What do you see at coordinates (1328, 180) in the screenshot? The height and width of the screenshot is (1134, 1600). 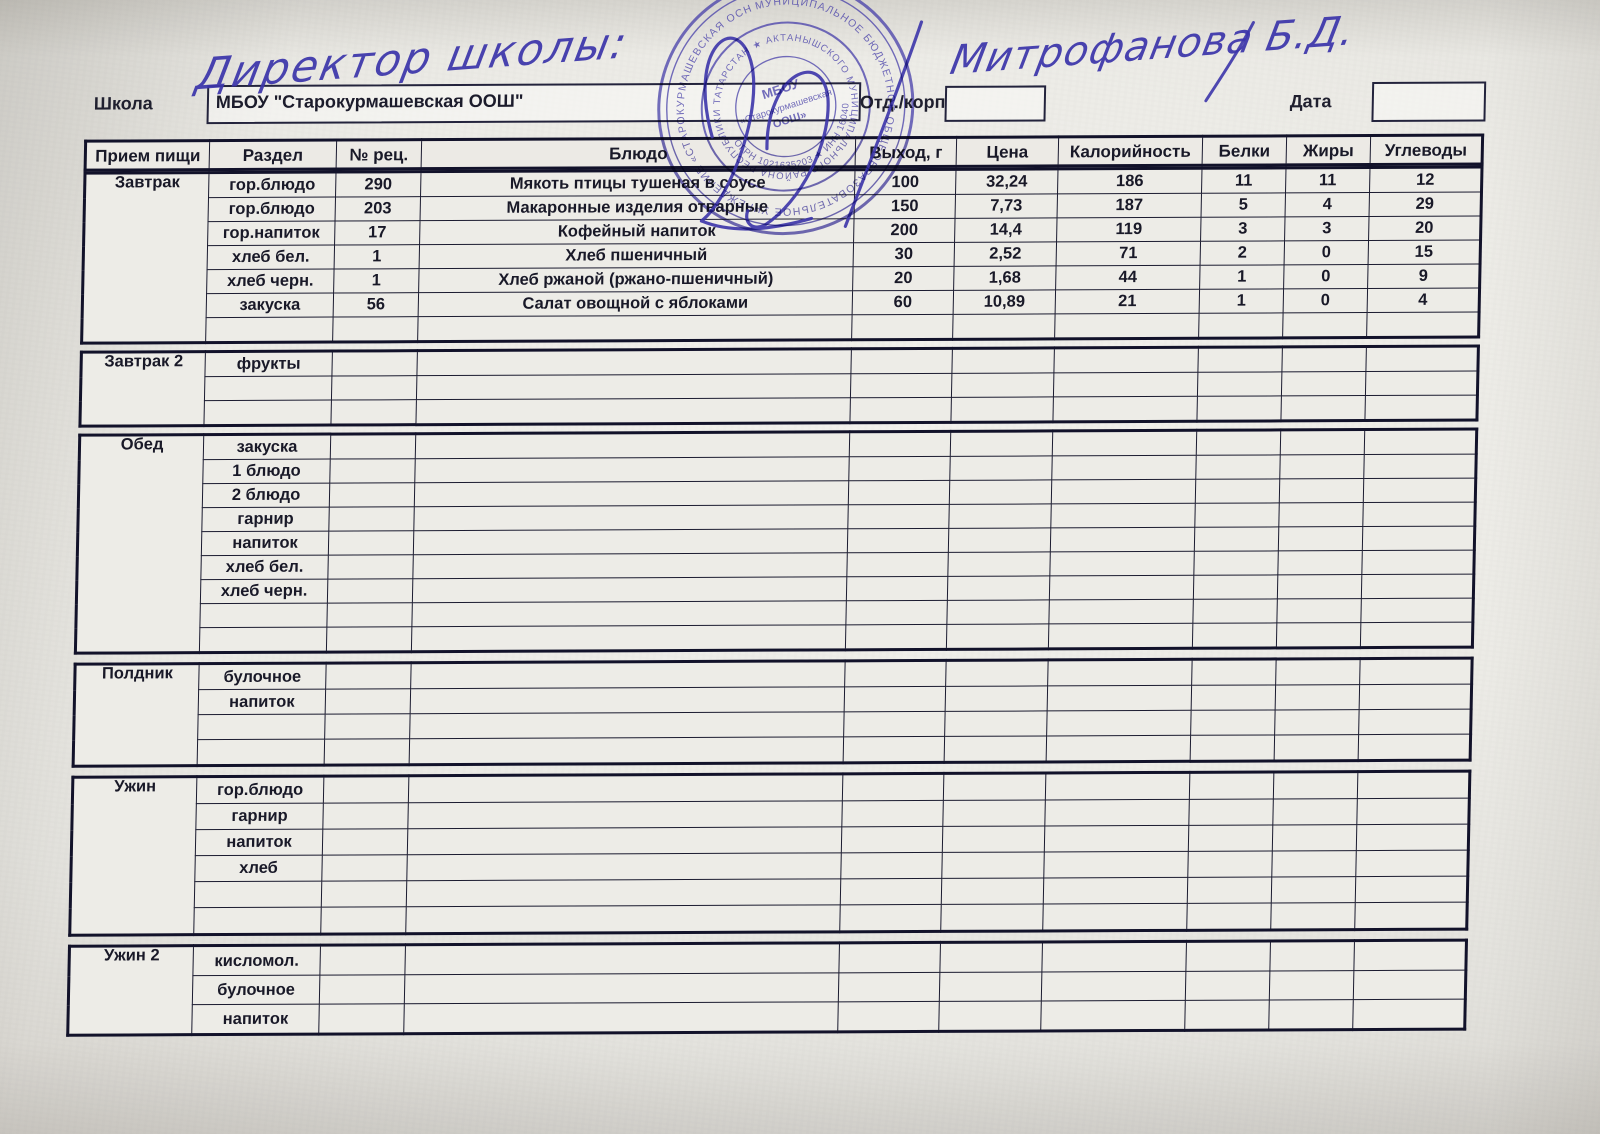 I see `fat-cell: 11` at bounding box center [1328, 180].